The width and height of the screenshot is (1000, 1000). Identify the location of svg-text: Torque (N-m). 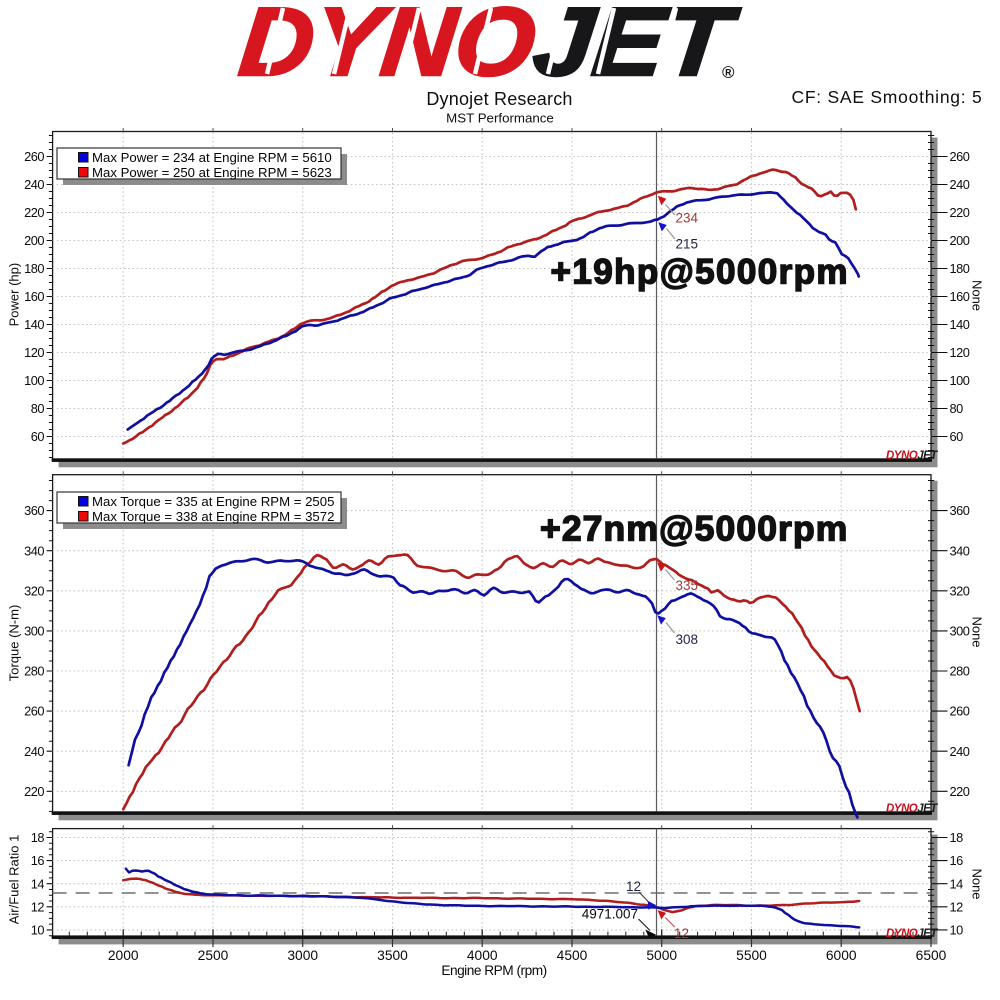
(14, 643).